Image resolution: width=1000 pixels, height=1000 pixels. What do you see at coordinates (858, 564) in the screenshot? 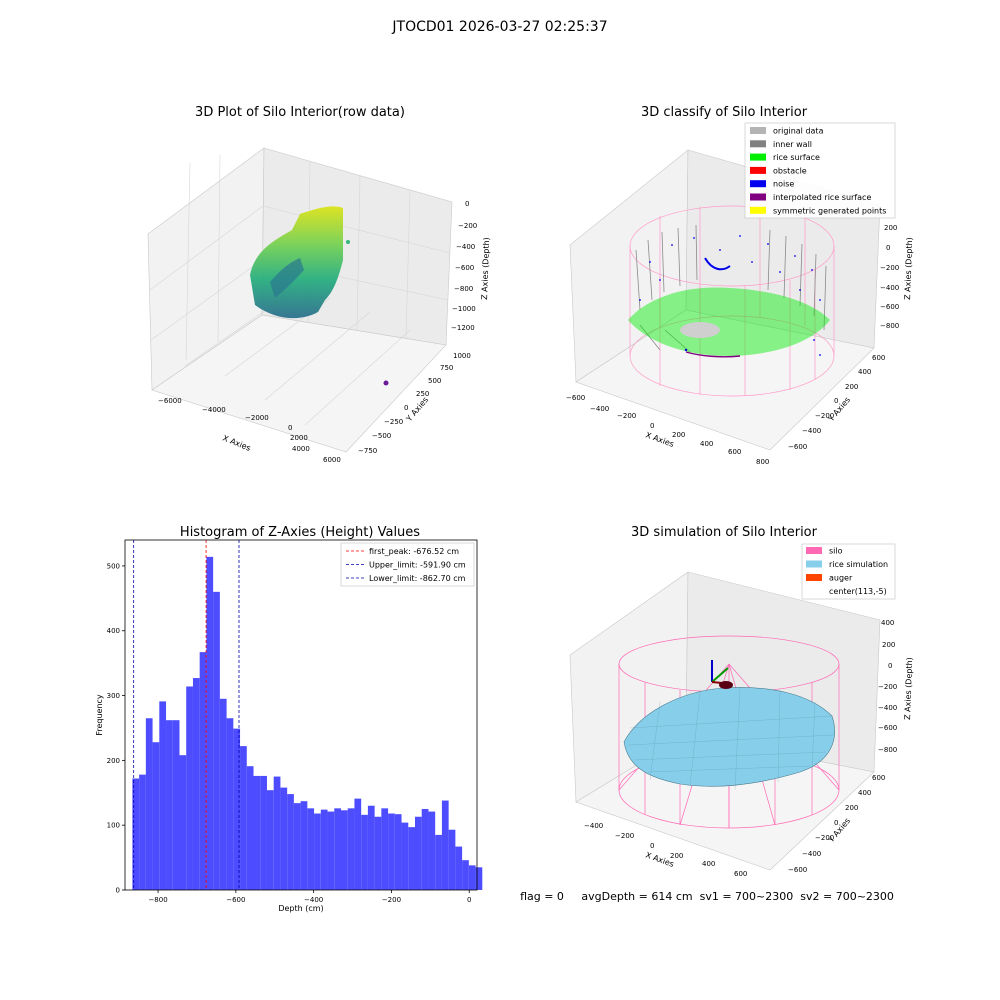
I see `legend-label: rice simulation` at bounding box center [858, 564].